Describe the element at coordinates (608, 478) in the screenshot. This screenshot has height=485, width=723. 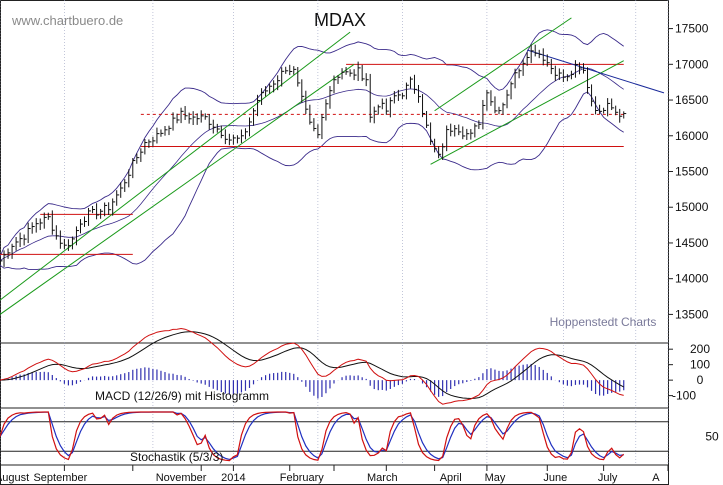
I see `x-tick-label: July` at that location.